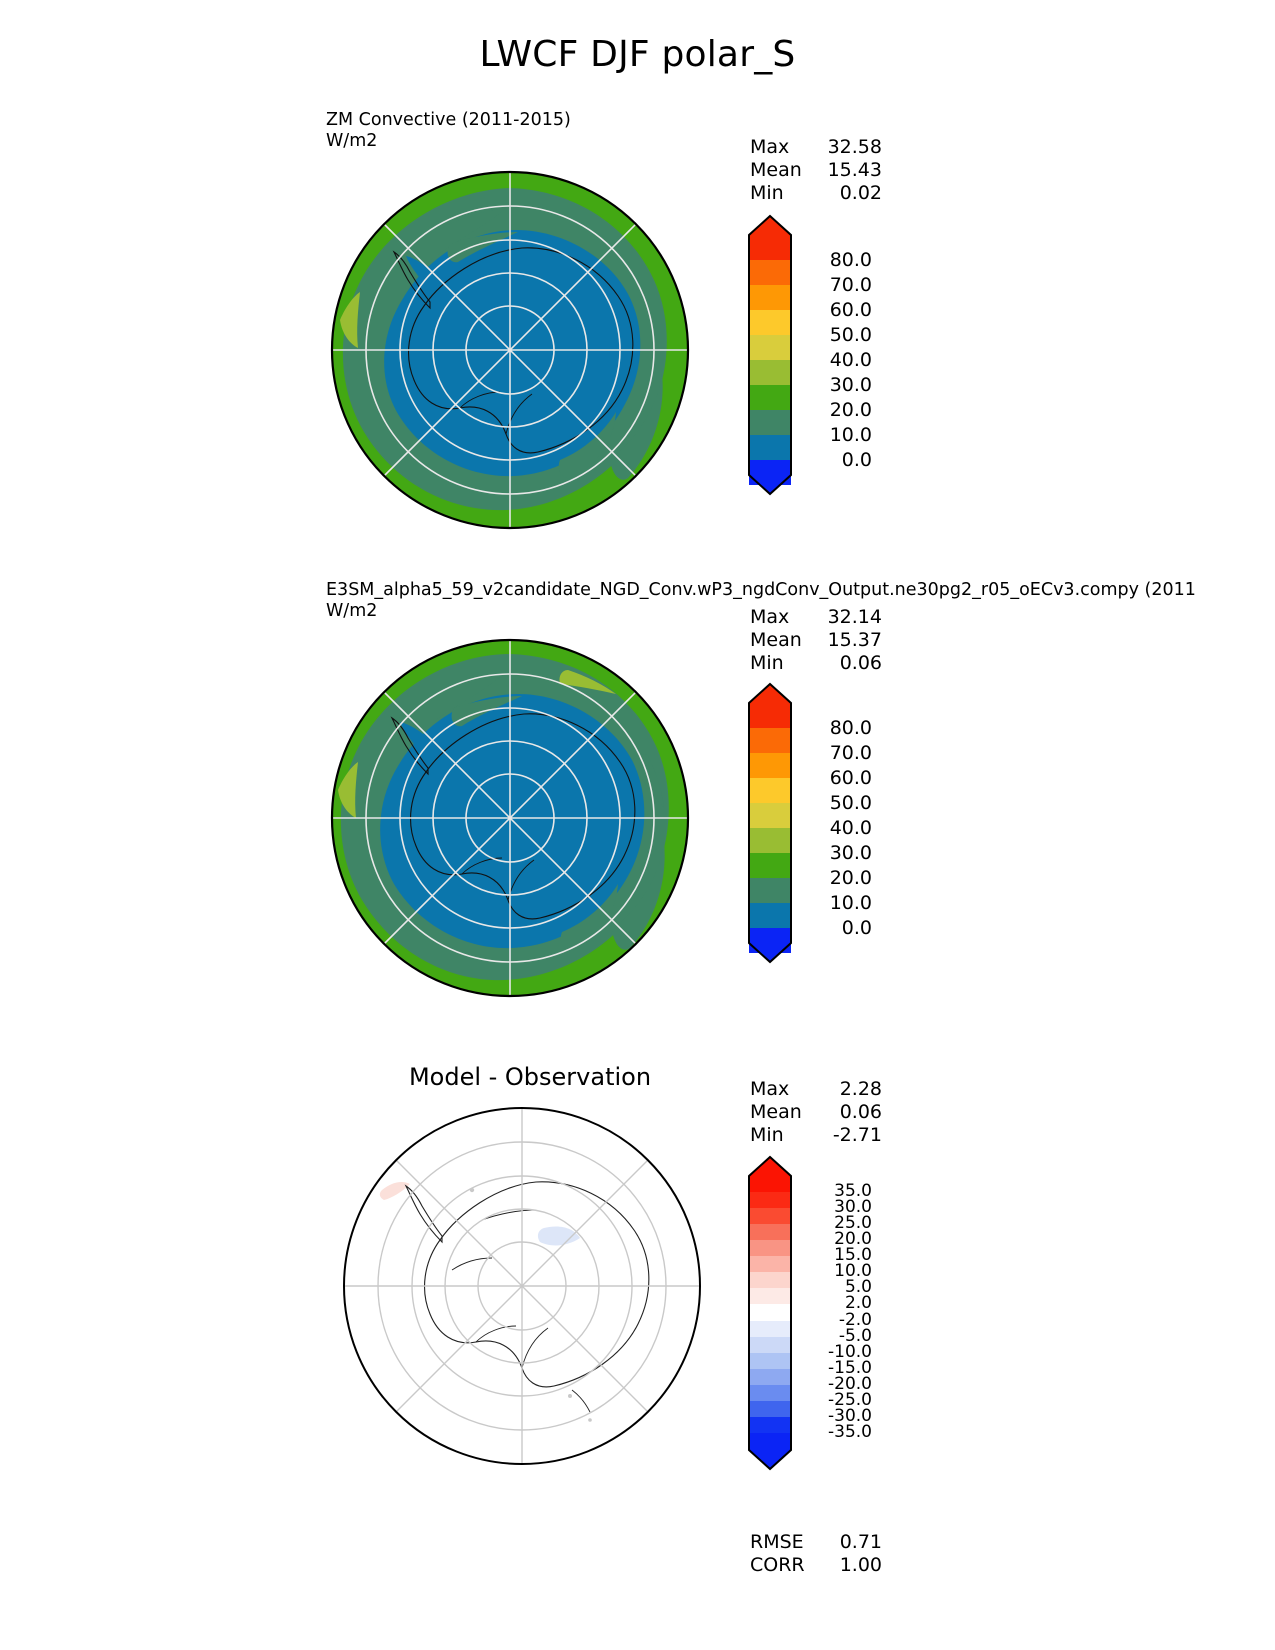 The height and width of the screenshot is (1650, 1275). Describe the element at coordinates (816, 1135) in the screenshot. I see `stat-row: Min -2.71` at that location.